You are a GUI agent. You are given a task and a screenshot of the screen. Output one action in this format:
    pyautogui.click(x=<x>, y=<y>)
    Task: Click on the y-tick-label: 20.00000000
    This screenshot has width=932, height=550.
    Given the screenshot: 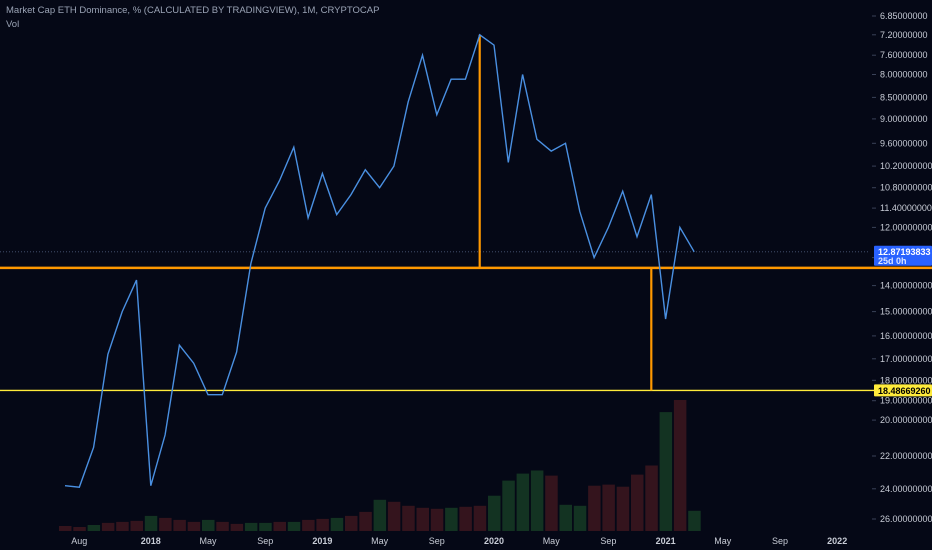 What is the action you would take?
    pyautogui.click(x=906, y=420)
    